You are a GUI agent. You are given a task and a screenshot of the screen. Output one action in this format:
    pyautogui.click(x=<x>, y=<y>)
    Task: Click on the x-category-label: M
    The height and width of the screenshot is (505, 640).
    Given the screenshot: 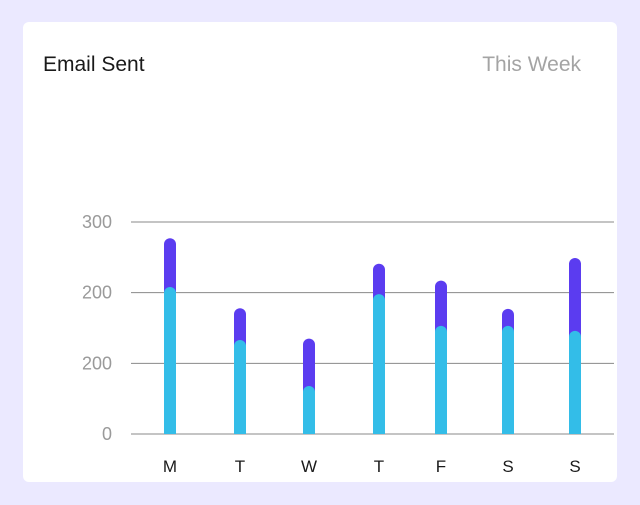 What is the action you would take?
    pyautogui.click(x=170, y=466)
    